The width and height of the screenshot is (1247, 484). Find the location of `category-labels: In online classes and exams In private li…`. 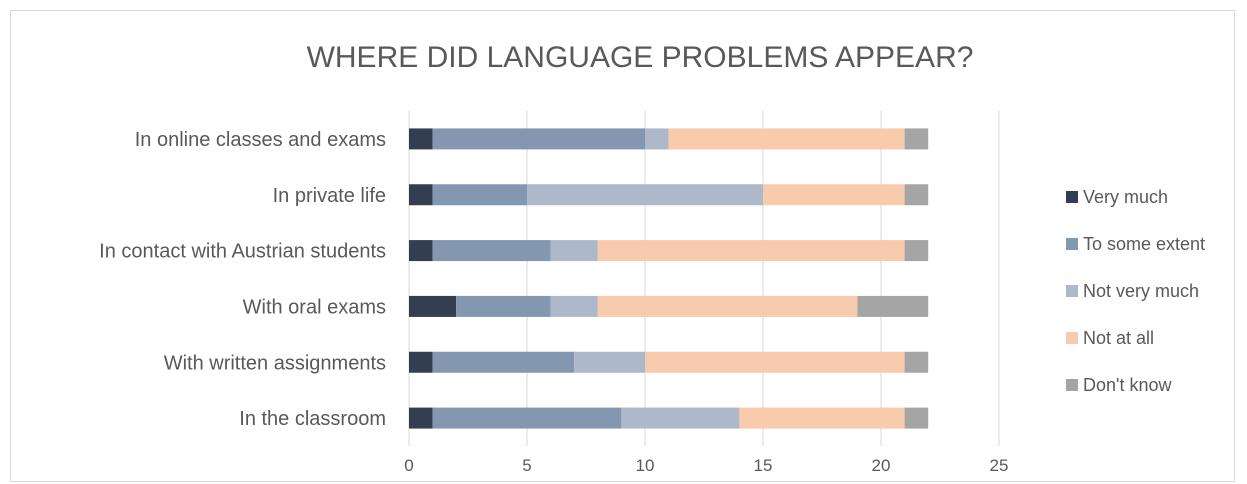

category-labels: In online classes and exams In private li… is located at coordinates (242, 279).